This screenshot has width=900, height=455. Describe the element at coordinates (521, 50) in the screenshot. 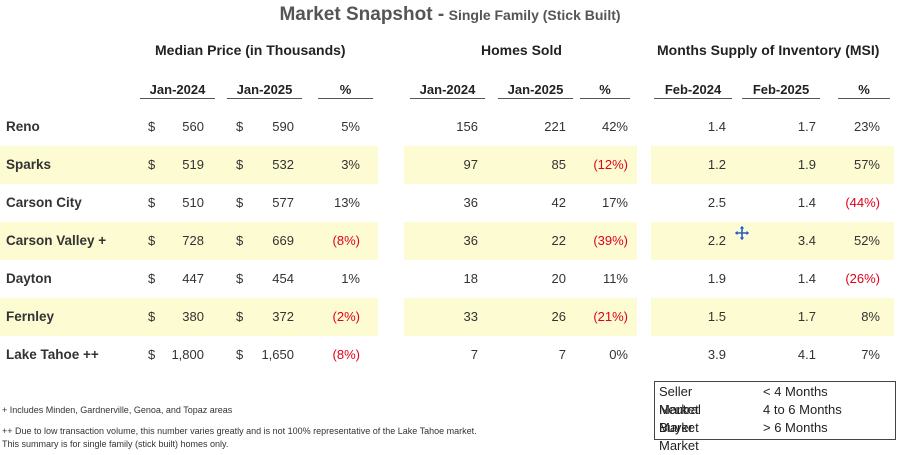

I see `homes-sold-header: Homes Sold` at that location.